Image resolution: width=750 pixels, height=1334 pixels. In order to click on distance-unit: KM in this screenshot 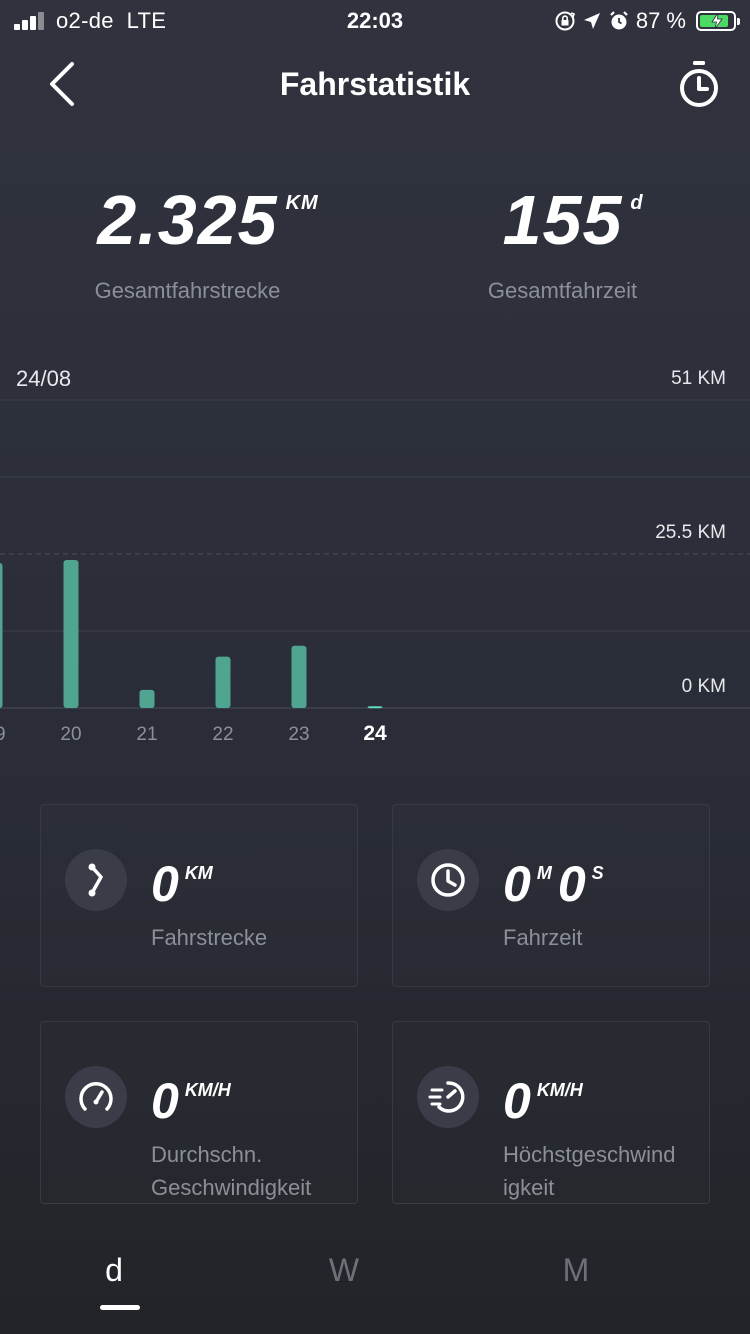, I will do `click(198, 873)`.